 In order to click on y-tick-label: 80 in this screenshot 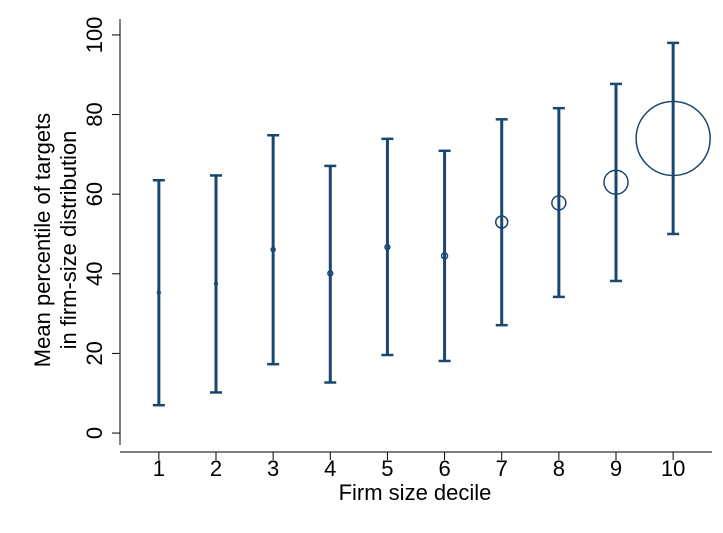, I will do `click(94, 114)`.